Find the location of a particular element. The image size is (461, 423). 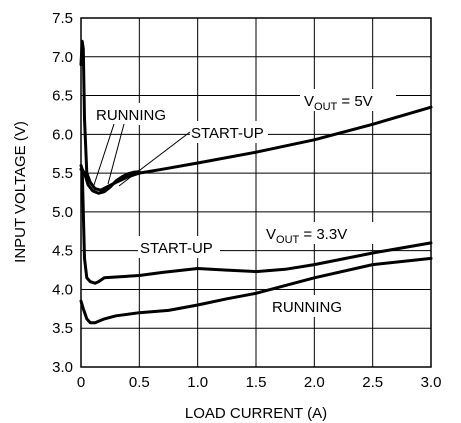

annotation-running-top: RUNNING is located at coordinates (131, 115).